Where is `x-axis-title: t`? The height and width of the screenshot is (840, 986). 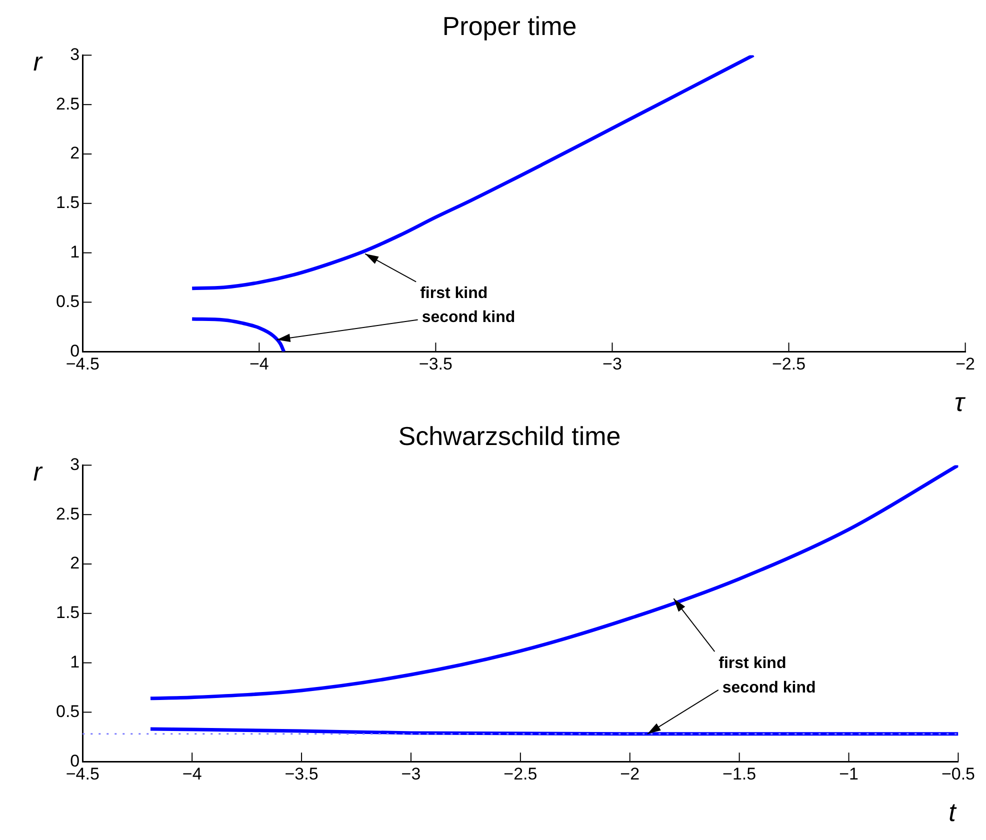
x-axis-title: t is located at coordinates (953, 811).